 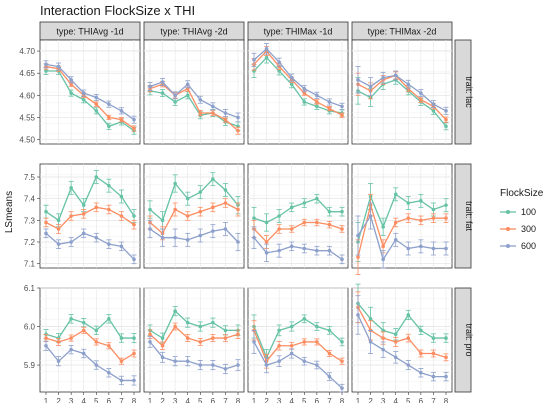 What do you see at coordinates (117, 10) in the screenshot?
I see `chart-title: Interaction FlockSize x THI` at bounding box center [117, 10].